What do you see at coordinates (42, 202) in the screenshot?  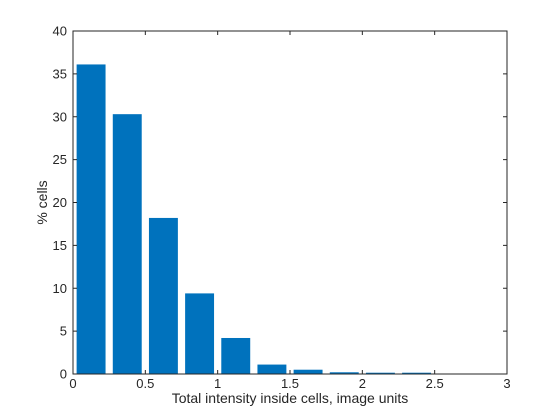 I see `y-axis-label: % cells` at bounding box center [42, 202].